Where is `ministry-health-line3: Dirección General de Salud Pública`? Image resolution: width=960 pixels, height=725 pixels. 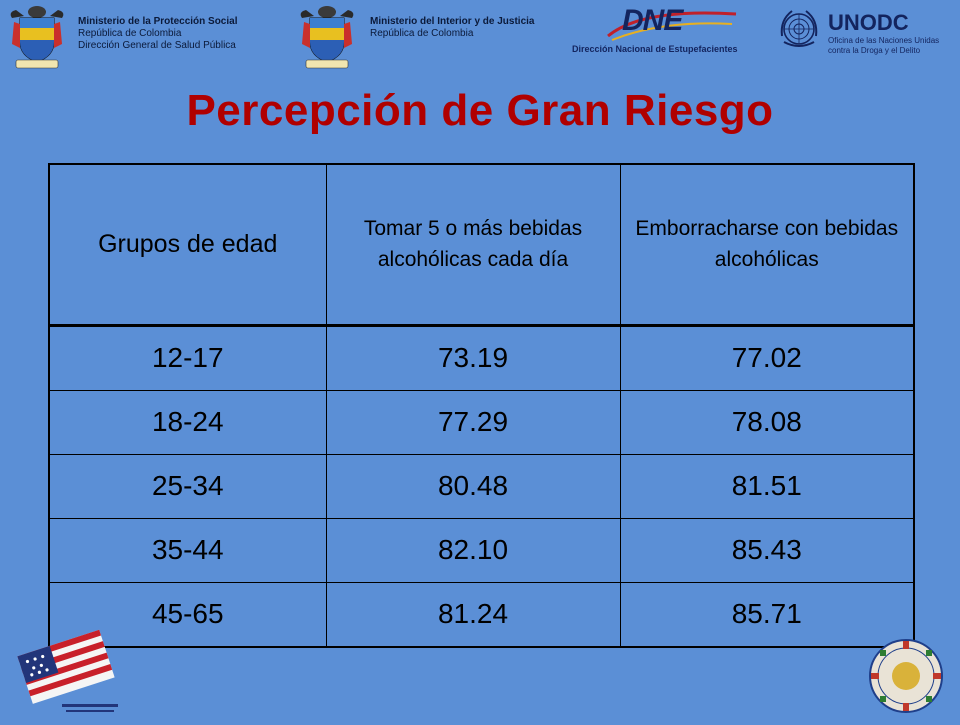
ministry-health-line3: Dirección General de Salud Pública is located at coordinates (157, 45).